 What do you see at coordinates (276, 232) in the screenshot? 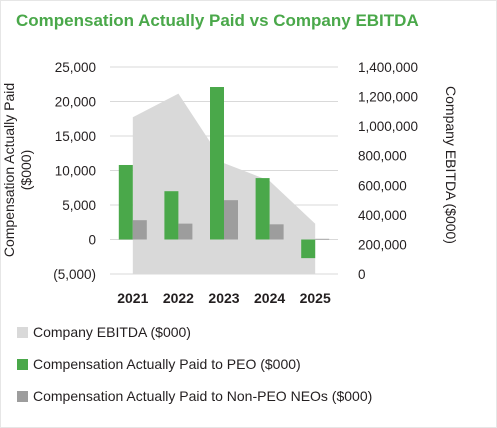
I see `non-peo-bar-2024` at bounding box center [276, 232].